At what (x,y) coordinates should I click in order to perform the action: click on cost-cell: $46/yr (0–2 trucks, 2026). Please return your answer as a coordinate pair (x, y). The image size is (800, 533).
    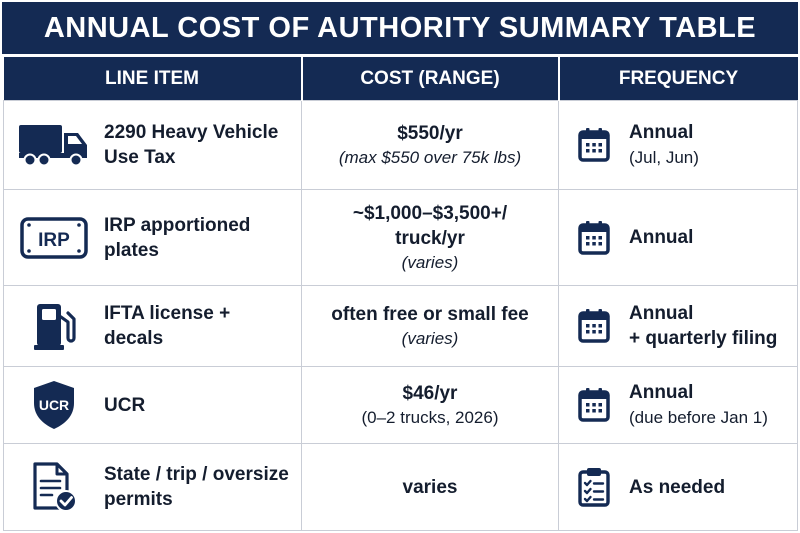
    Looking at the image, I should click on (430, 405).